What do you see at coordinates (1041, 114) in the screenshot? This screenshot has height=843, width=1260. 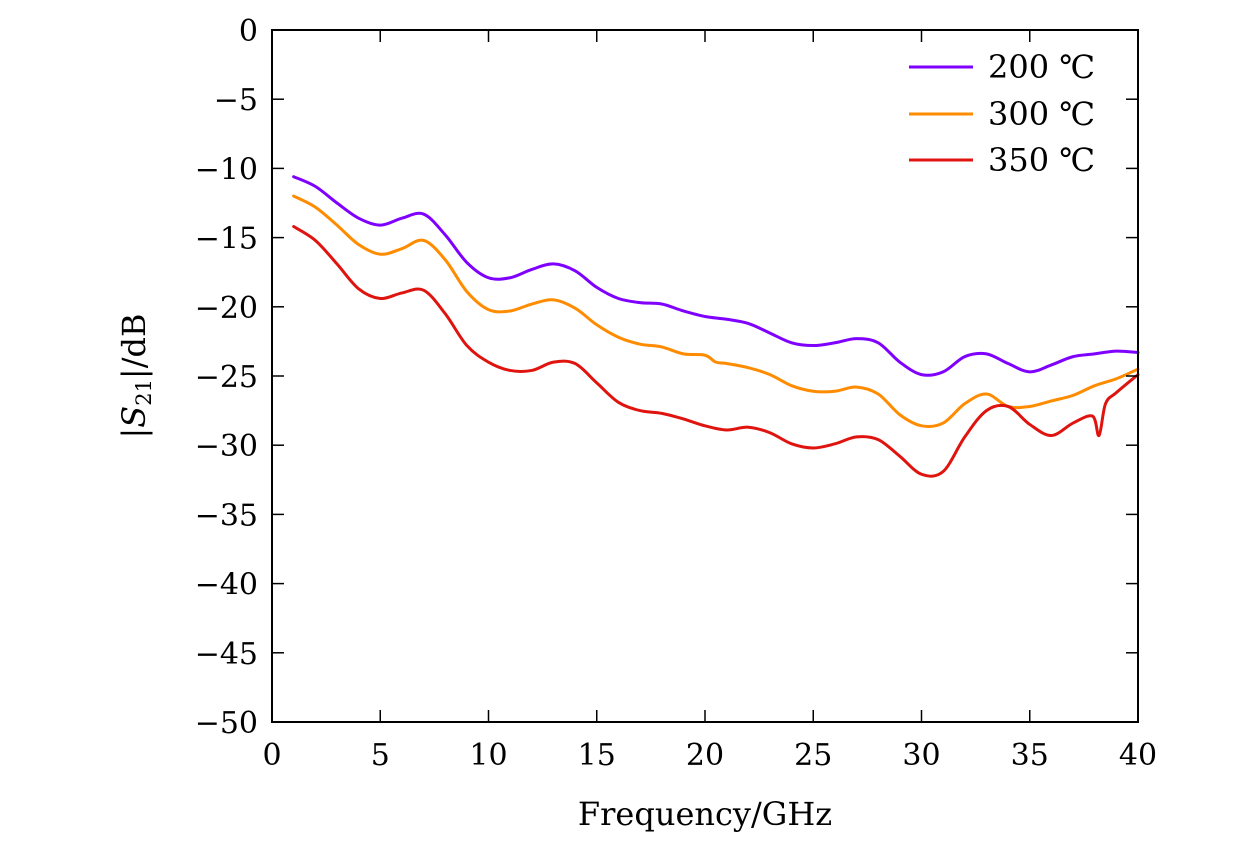 I see `legend-label-300: 300 ℃` at bounding box center [1041, 114].